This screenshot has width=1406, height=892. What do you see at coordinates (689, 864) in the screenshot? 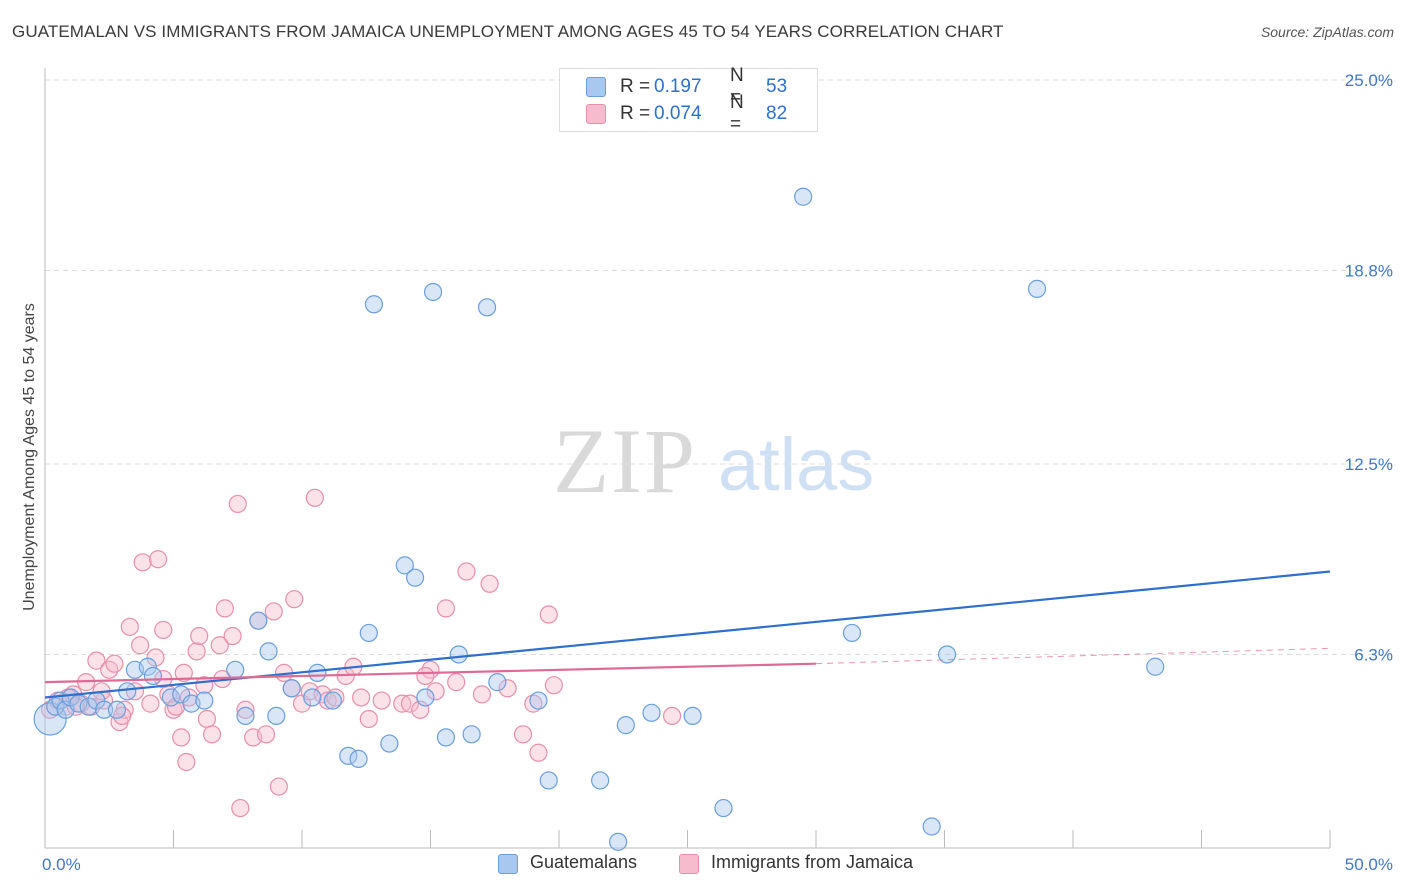
I see `bottom-legend-swatch-pink` at bounding box center [689, 864].